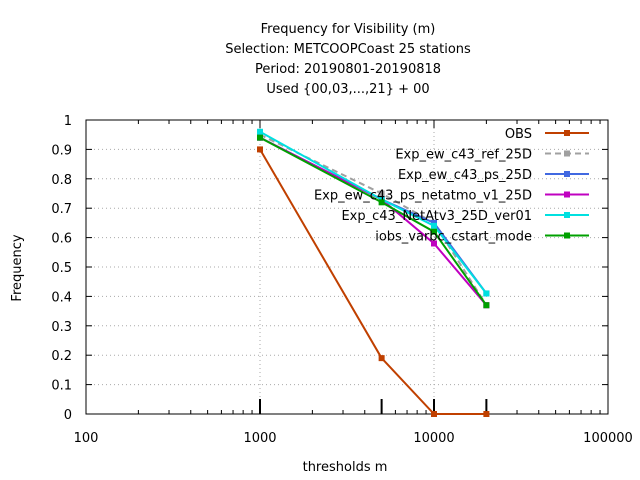  Describe the element at coordinates (347, 89) in the screenshot. I see `title-line: Used {00,03,...,21} + 00` at that location.